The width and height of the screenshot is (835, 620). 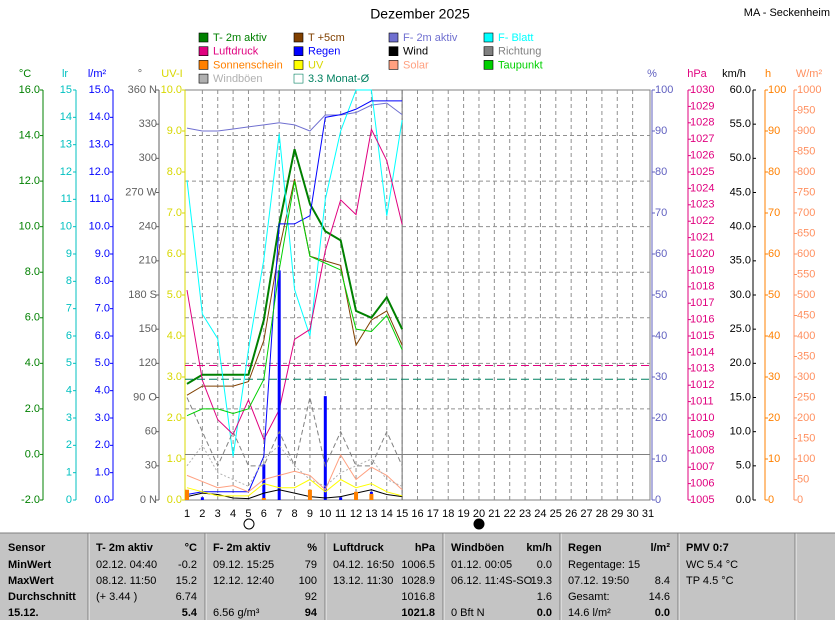 I want to click on y-tick-label: 900, so click(x=806, y=131).